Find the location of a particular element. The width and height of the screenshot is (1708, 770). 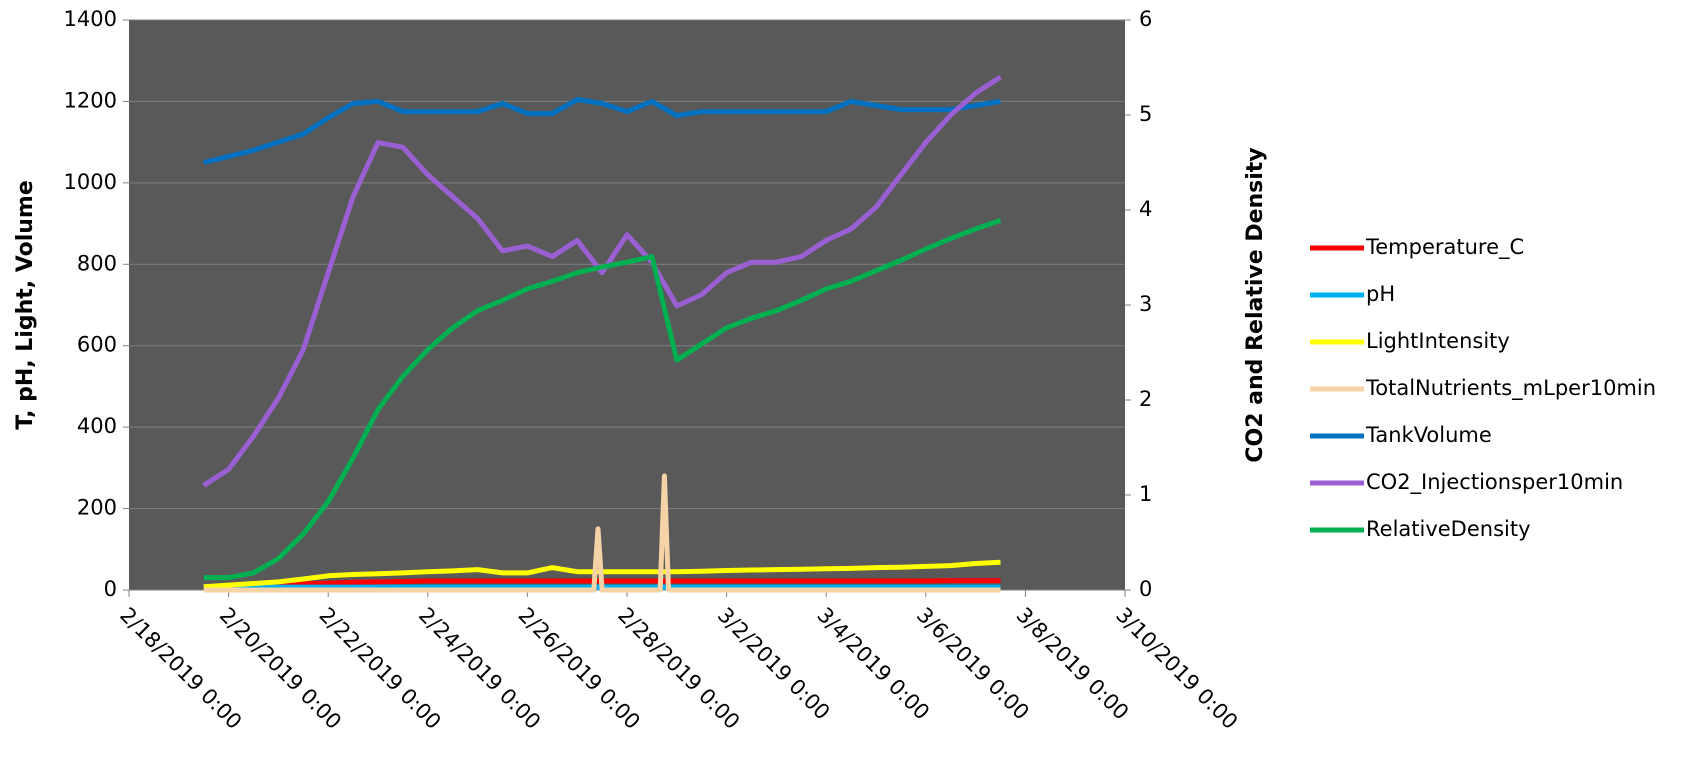

y-tick-label: 800 is located at coordinates (97, 263).